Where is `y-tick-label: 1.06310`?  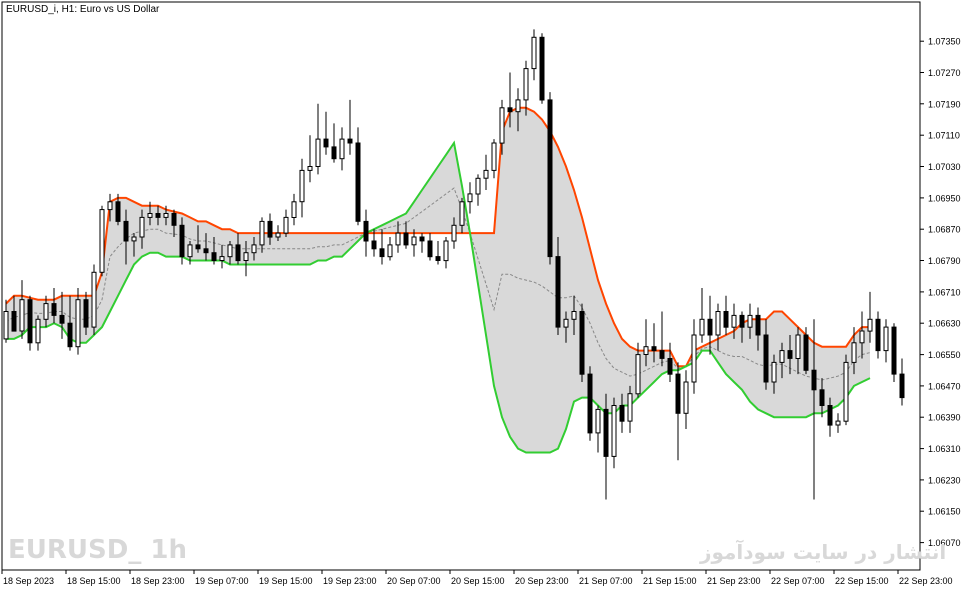 y-tick-label: 1.06310 is located at coordinates (944, 449).